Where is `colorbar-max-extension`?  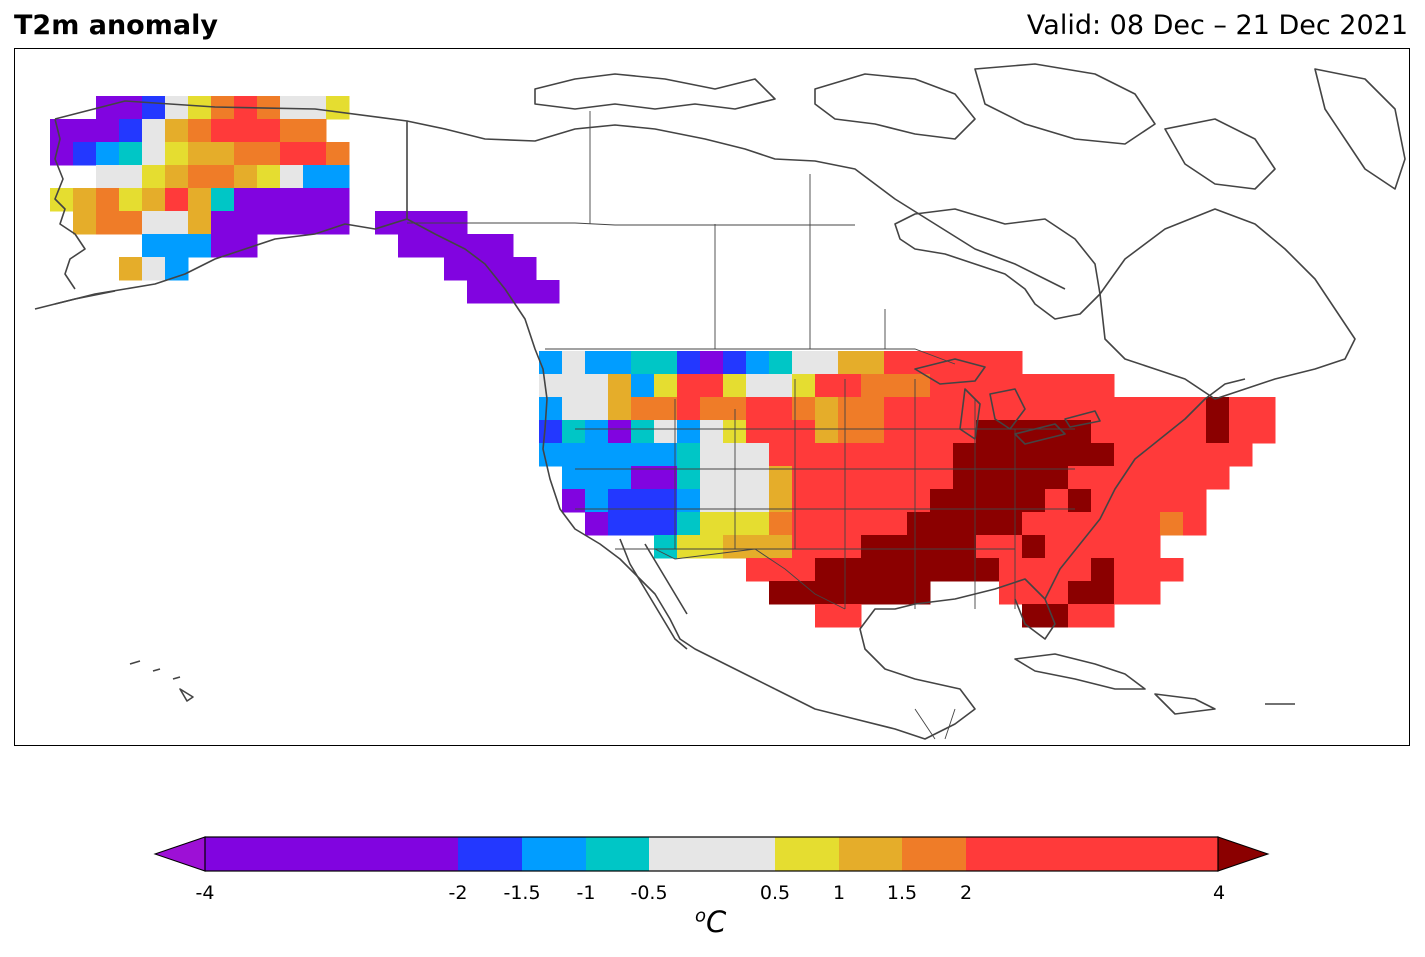
colorbar-max-extension is located at coordinates (1243, 854).